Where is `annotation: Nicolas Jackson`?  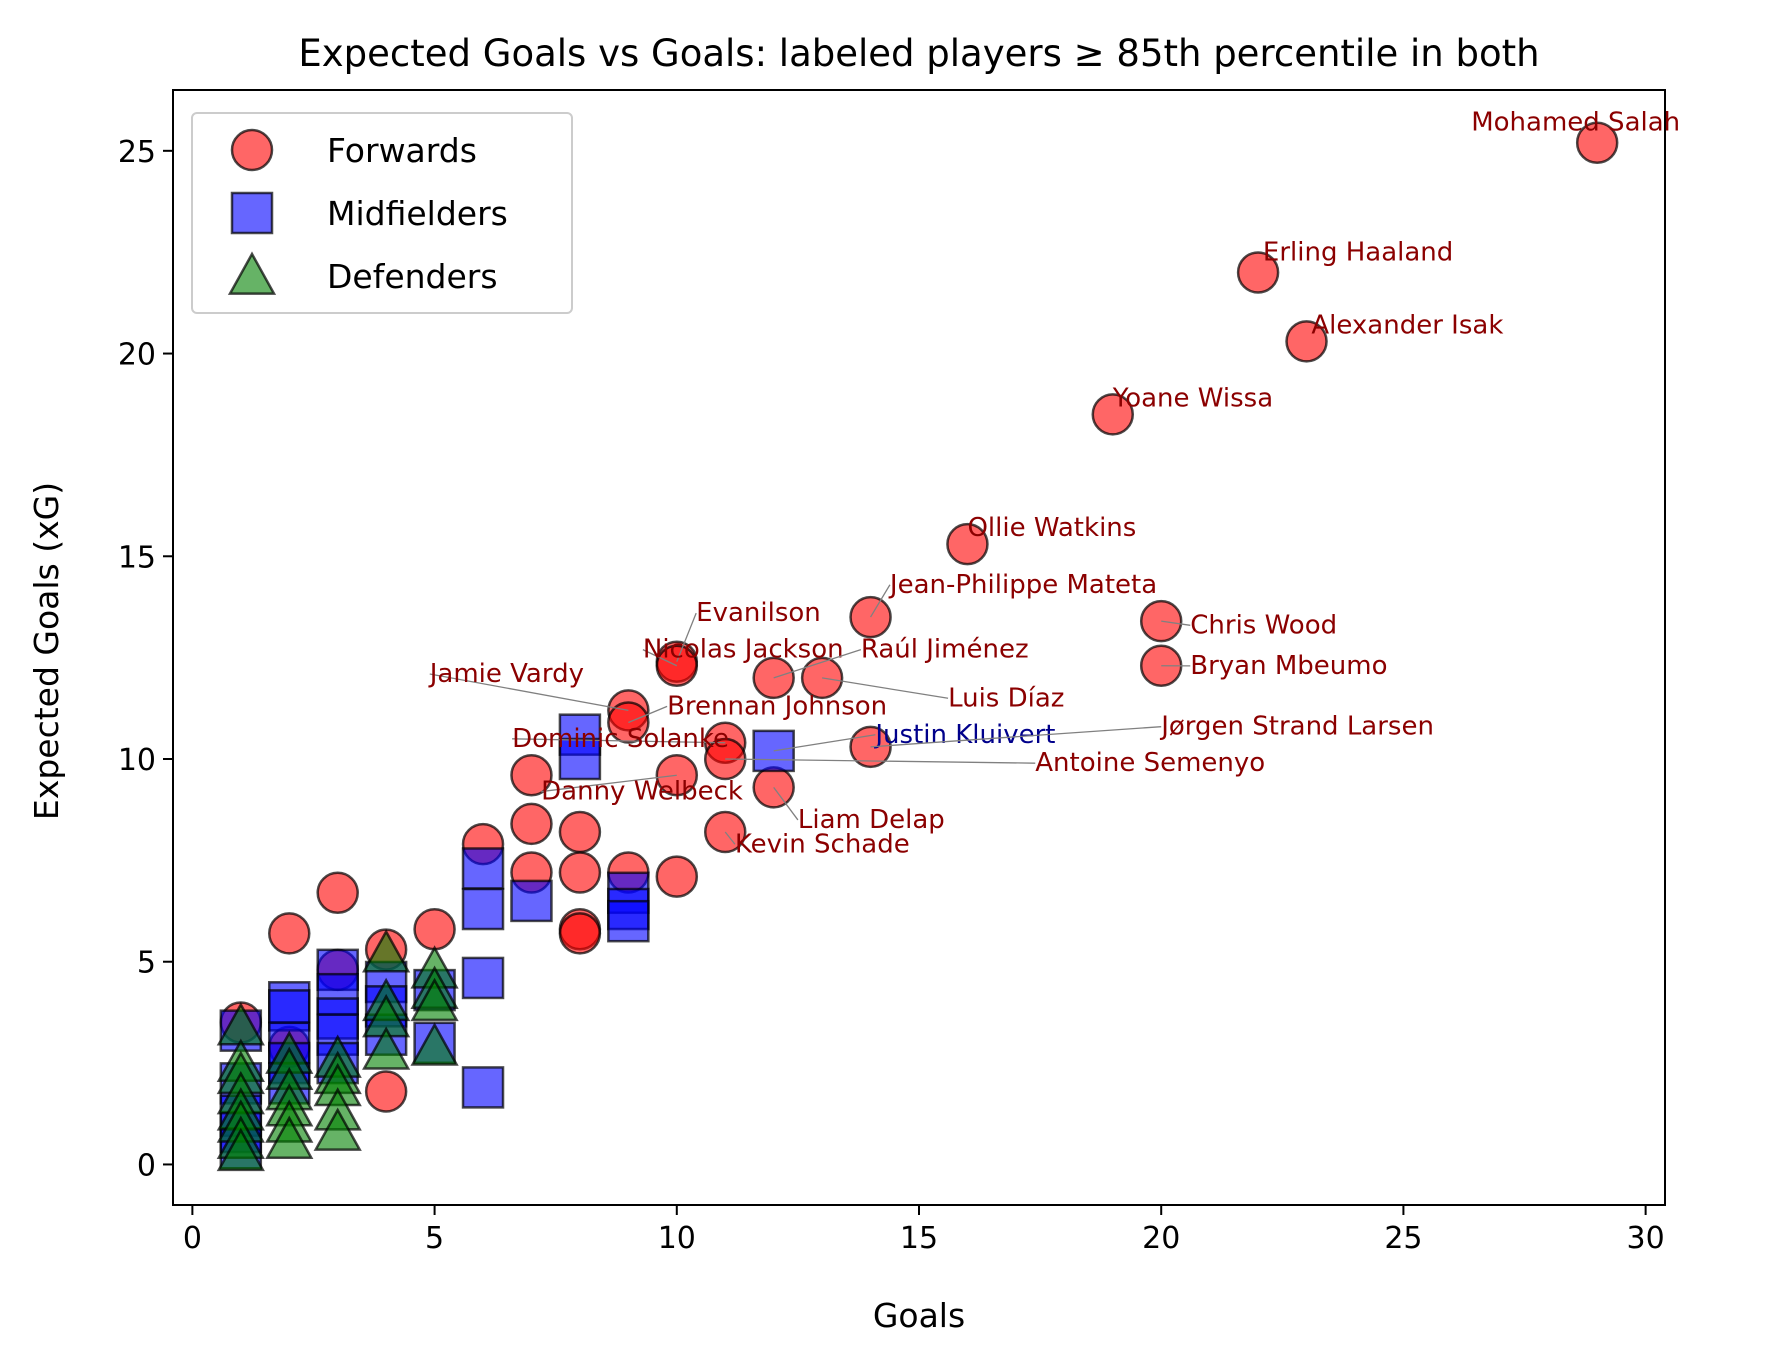
annotation: Nicolas Jackson is located at coordinates (743, 651).